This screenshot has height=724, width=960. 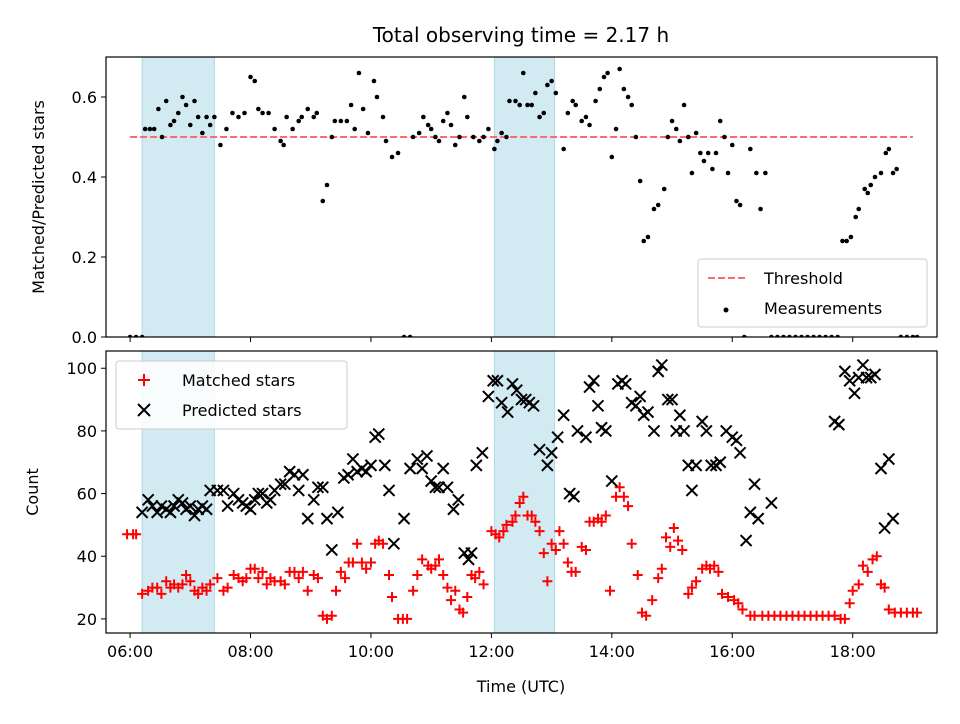 What do you see at coordinates (32, 492) in the screenshot?
I see `bottom-y-axis-label: Count` at bounding box center [32, 492].